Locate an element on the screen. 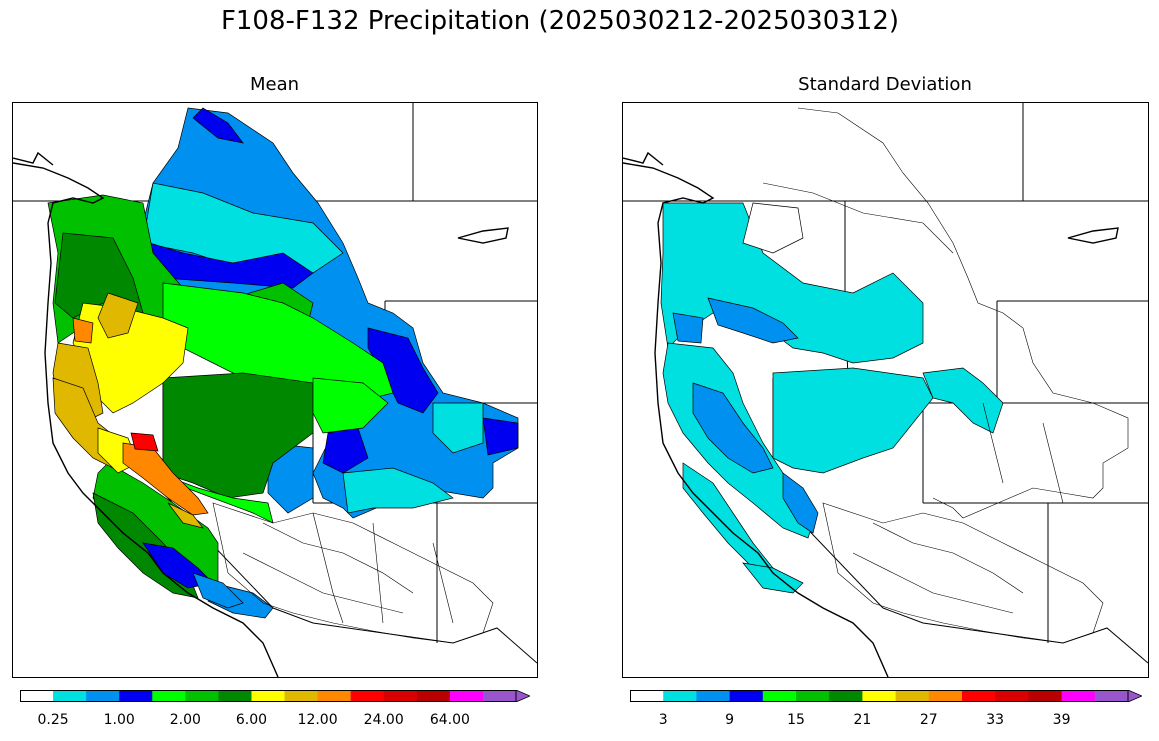 This screenshot has height=741, width=1159. colorbar-tick-label: 15 is located at coordinates (796, 720).